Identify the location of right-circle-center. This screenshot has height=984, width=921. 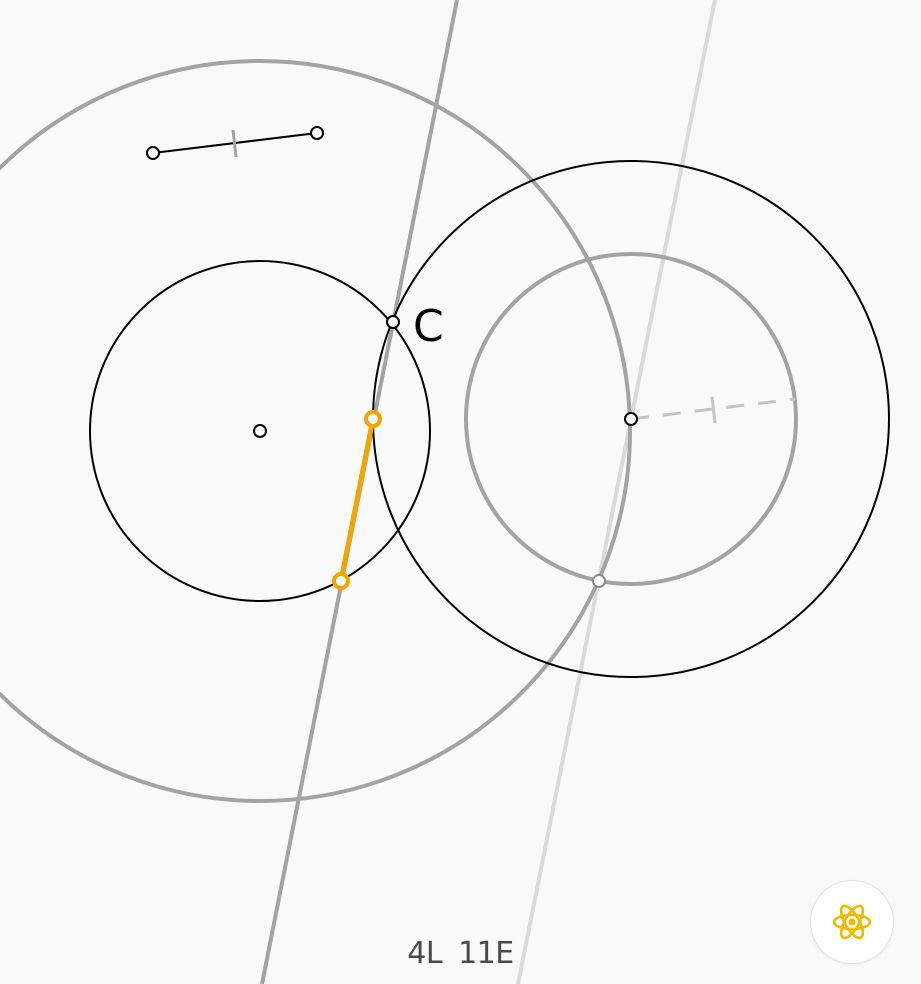
(631, 419).